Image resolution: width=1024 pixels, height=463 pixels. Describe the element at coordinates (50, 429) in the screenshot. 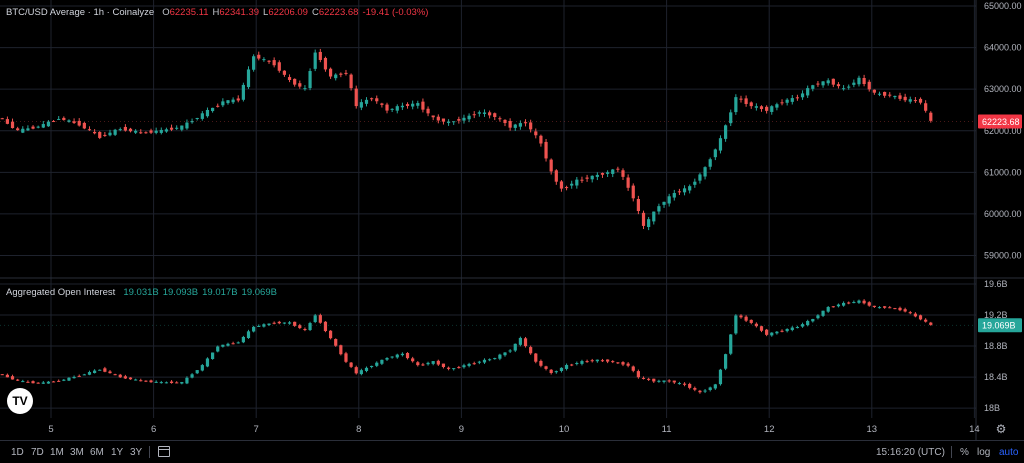

I see `x-tick-label: 5` at that location.